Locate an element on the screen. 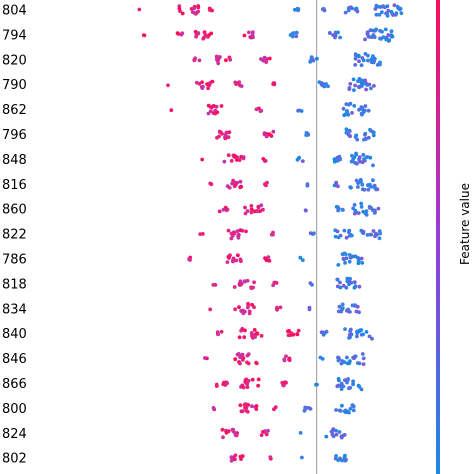 This screenshot has height=474, width=474. feature-label: 860 is located at coordinates (14, 210).